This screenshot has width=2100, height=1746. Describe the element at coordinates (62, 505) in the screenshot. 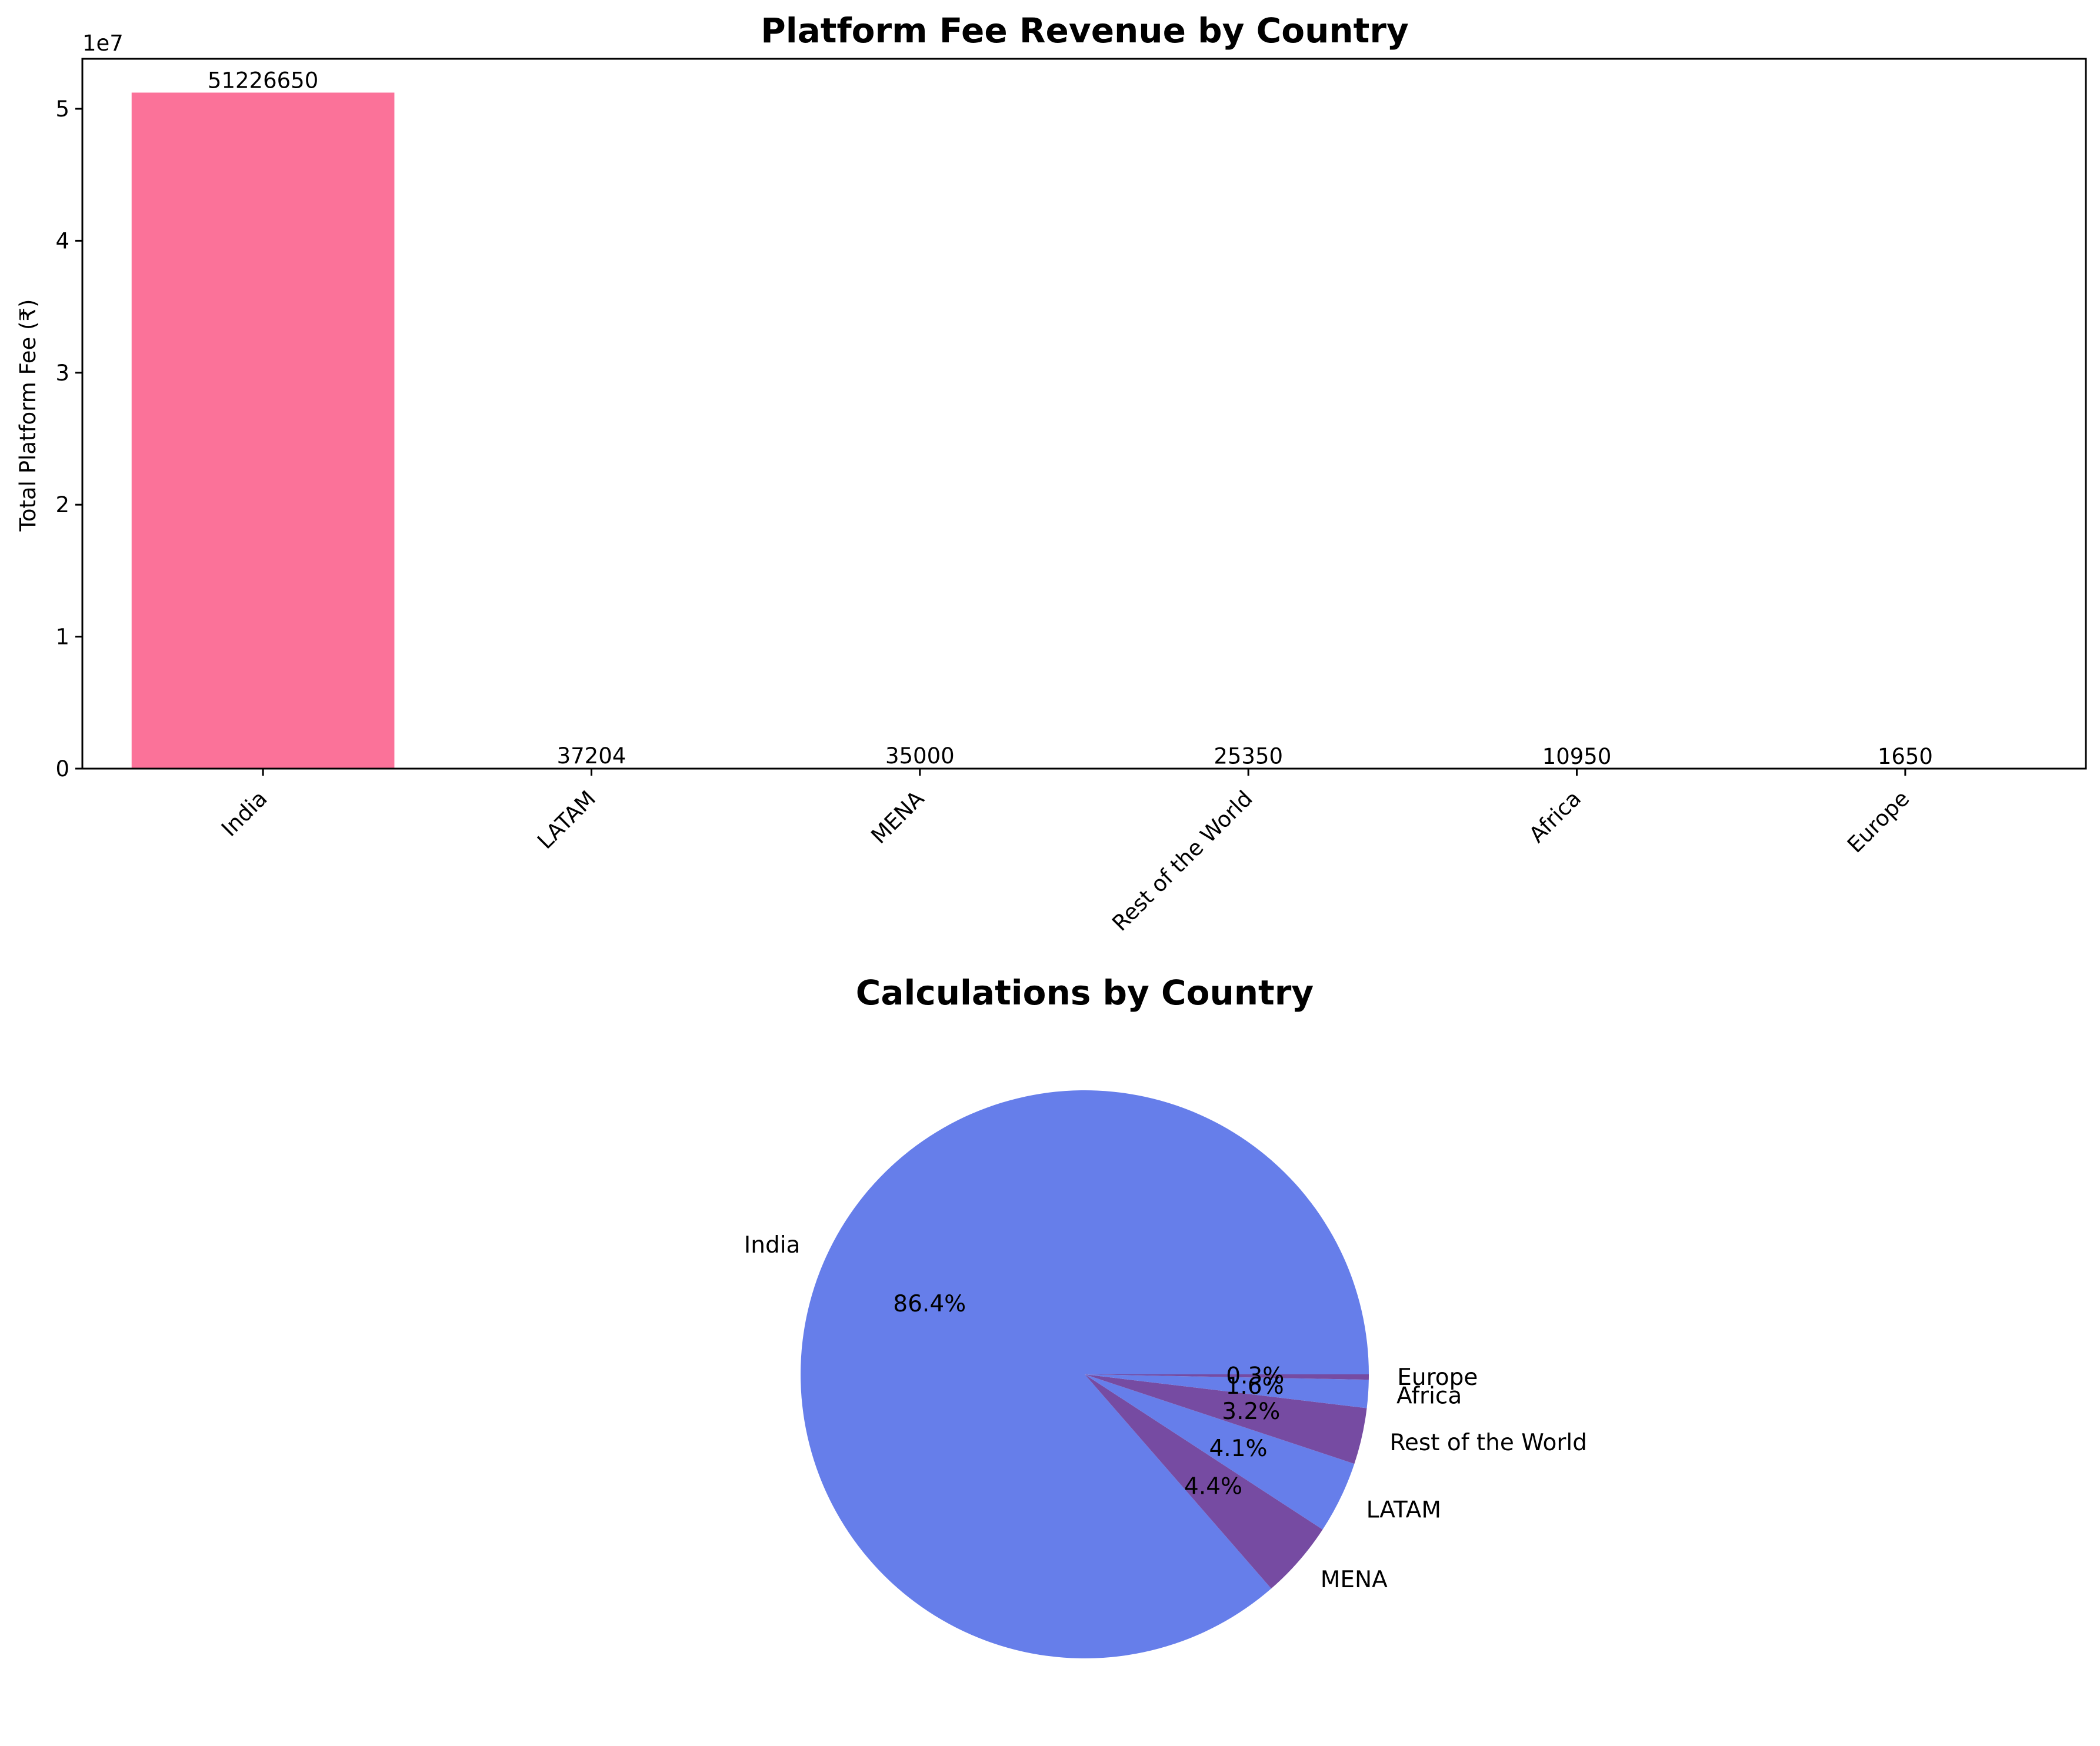

I see `y-tick-label: 2` at that location.